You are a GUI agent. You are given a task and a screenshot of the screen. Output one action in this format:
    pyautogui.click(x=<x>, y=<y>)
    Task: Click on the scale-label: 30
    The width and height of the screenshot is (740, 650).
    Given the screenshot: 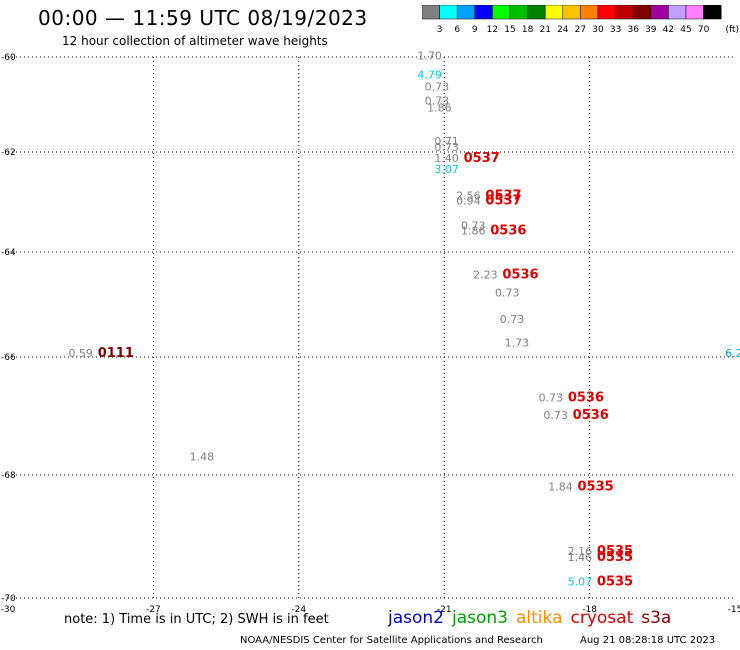 What is the action you would take?
    pyautogui.click(x=598, y=30)
    